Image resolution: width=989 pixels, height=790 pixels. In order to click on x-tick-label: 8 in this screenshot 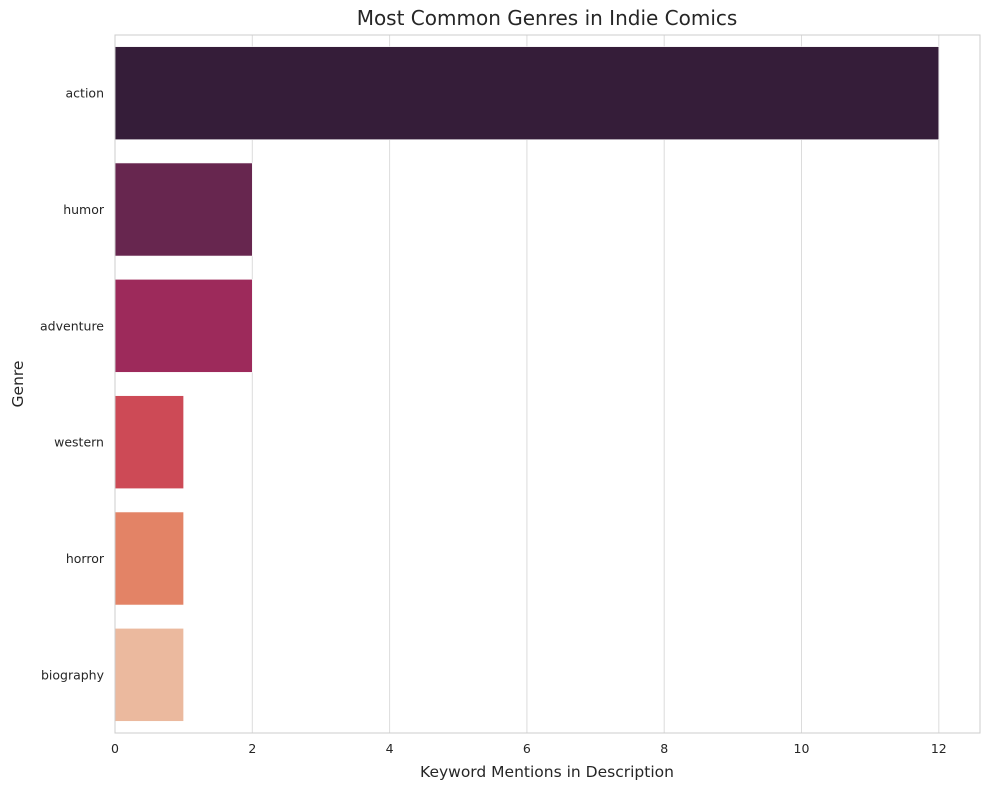, I will do `click(664, 748)`.